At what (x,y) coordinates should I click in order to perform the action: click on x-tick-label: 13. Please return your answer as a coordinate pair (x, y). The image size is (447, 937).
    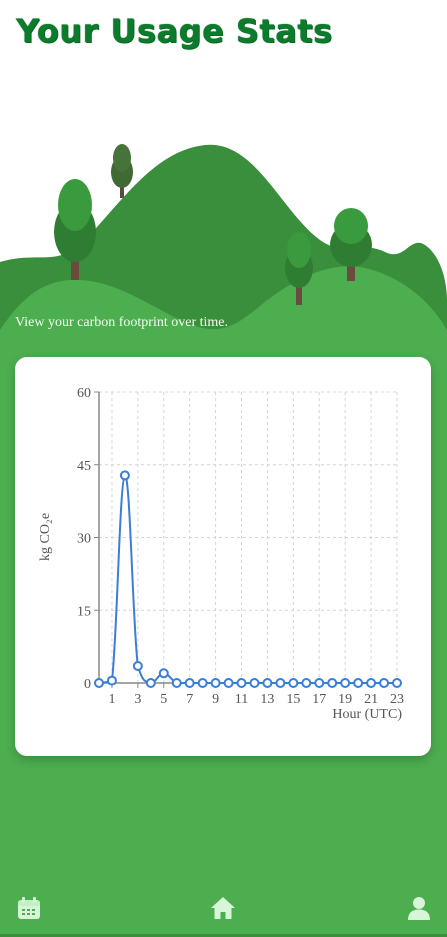
    Looking at the image, I should click on (267, 699).